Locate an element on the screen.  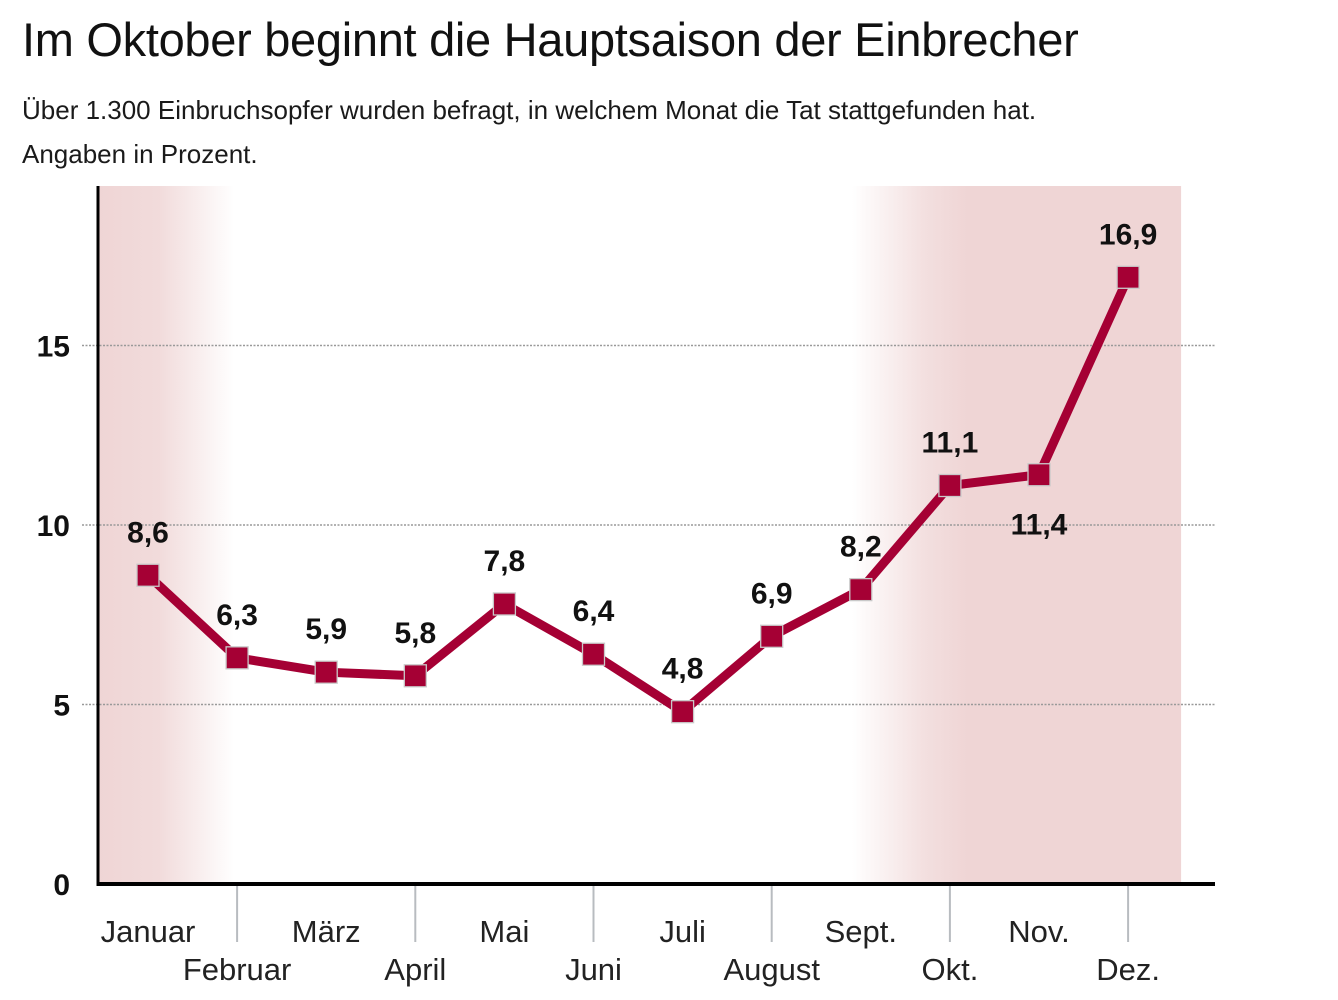
y-tick-labels: 0 5 10 15 is located at coordinates (53, 617).